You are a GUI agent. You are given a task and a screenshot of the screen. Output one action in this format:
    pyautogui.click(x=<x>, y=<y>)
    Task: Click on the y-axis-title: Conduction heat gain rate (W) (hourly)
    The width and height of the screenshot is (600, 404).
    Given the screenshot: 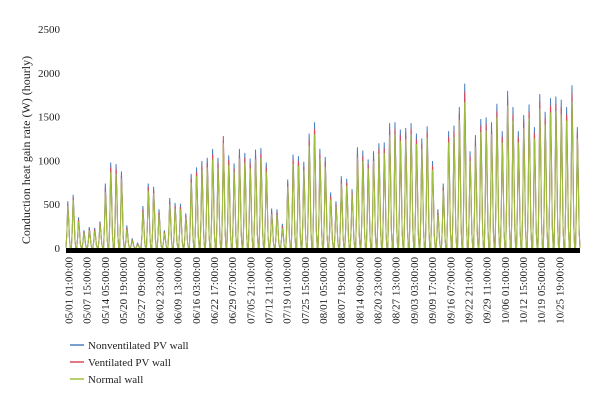 What is the action you would take?
    pyautogui.click(x=26, y=150)
    